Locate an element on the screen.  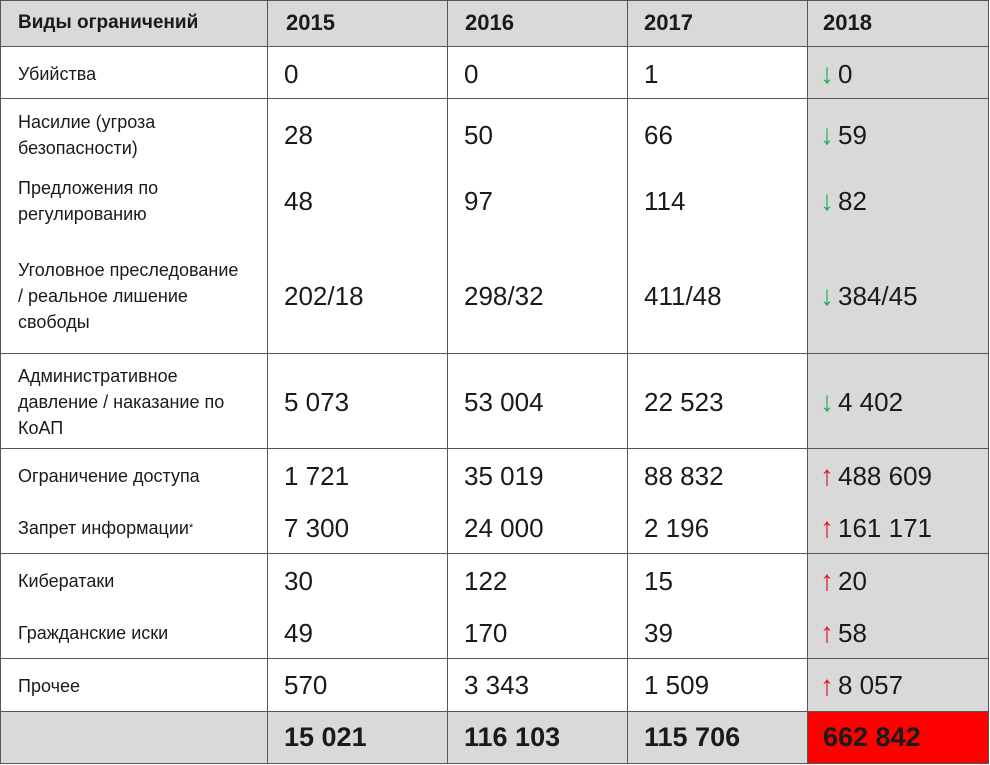
cell-2015: 202/18 is located at coordinates (324, 295).